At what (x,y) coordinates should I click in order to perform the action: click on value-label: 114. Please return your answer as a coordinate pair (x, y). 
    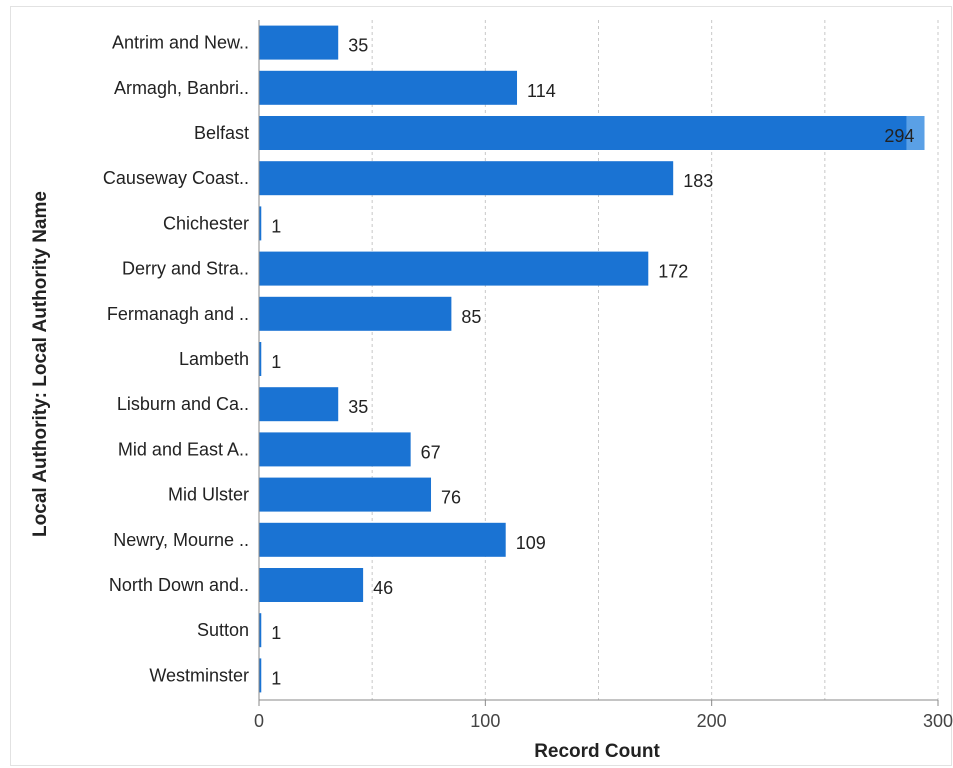
    Looking at the image, I should click on (541, 91).